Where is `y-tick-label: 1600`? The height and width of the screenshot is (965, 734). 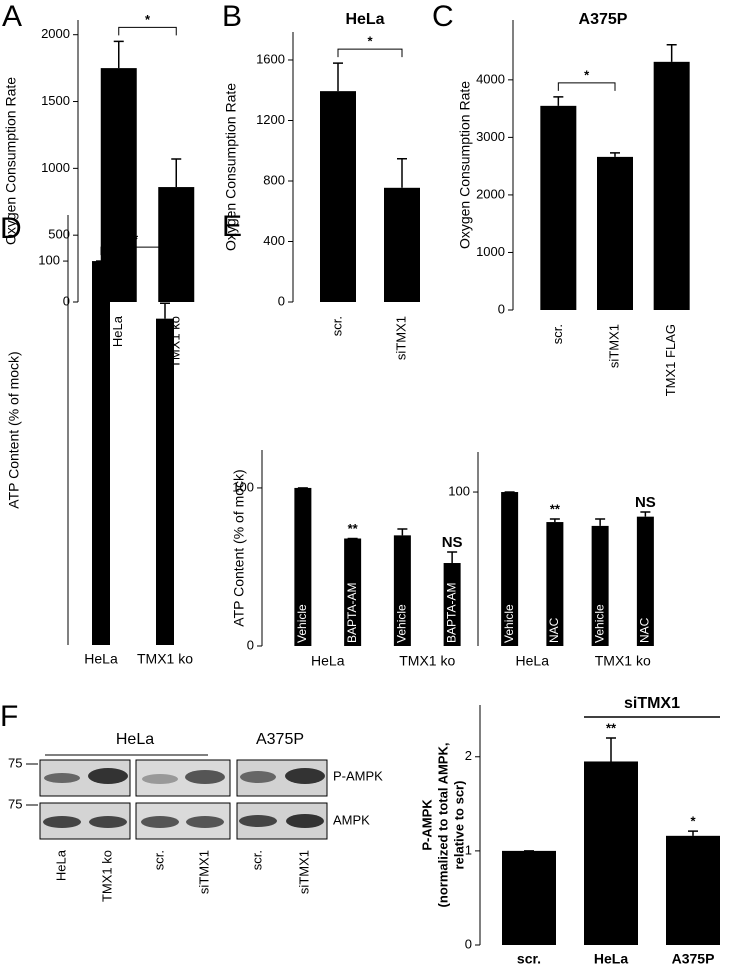 y-tick-label: 1600 is located at coordinates (270, 58).